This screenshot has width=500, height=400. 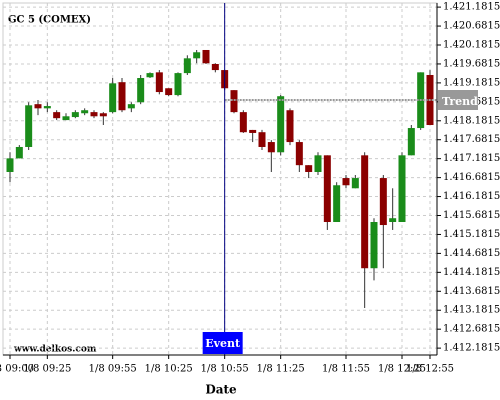 I want to click on y-tick-label: 1.412.6815, so click(x=471, y=329).